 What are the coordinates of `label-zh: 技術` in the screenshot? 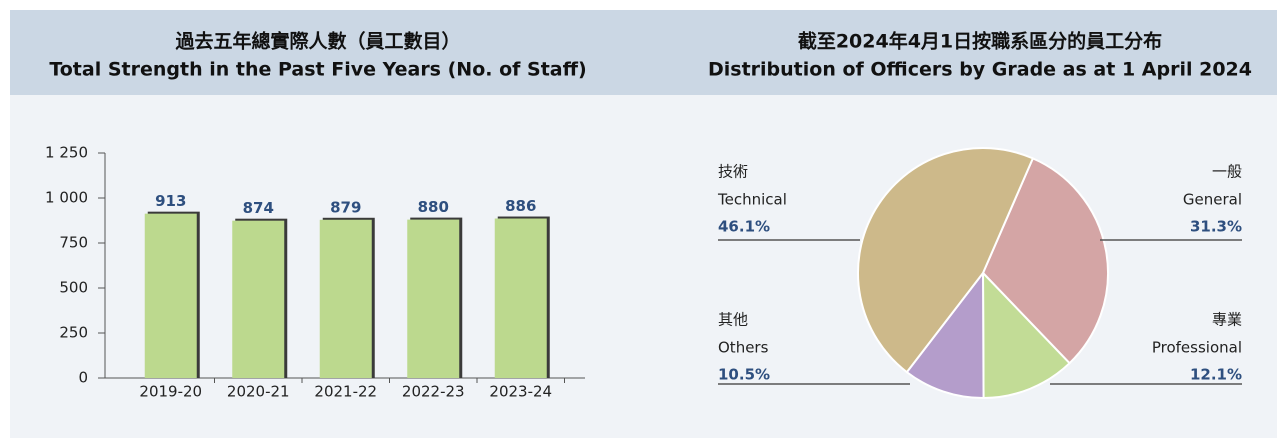 It's located at (733, 172).